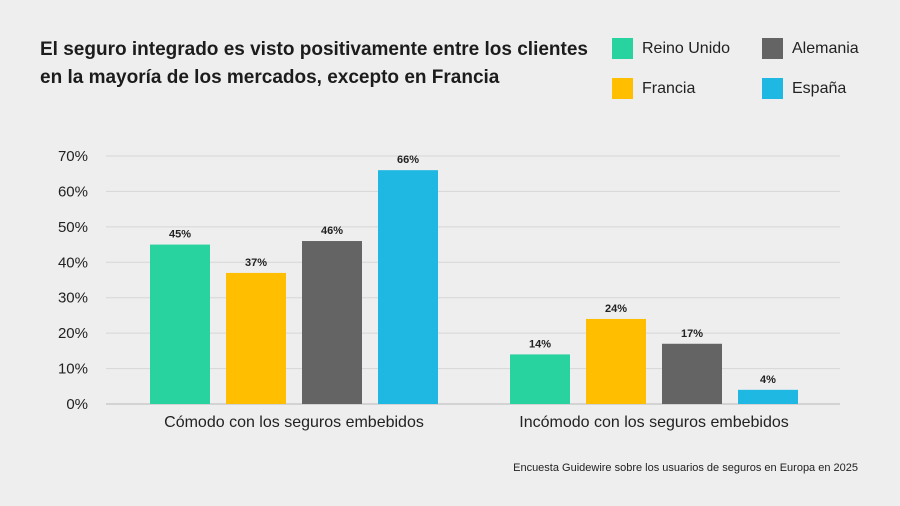 The image size is (900, 506). Describe the element at coordinates (825, 48) in the screenshot. I see `legend-label-alemania: Alemania` at that location.